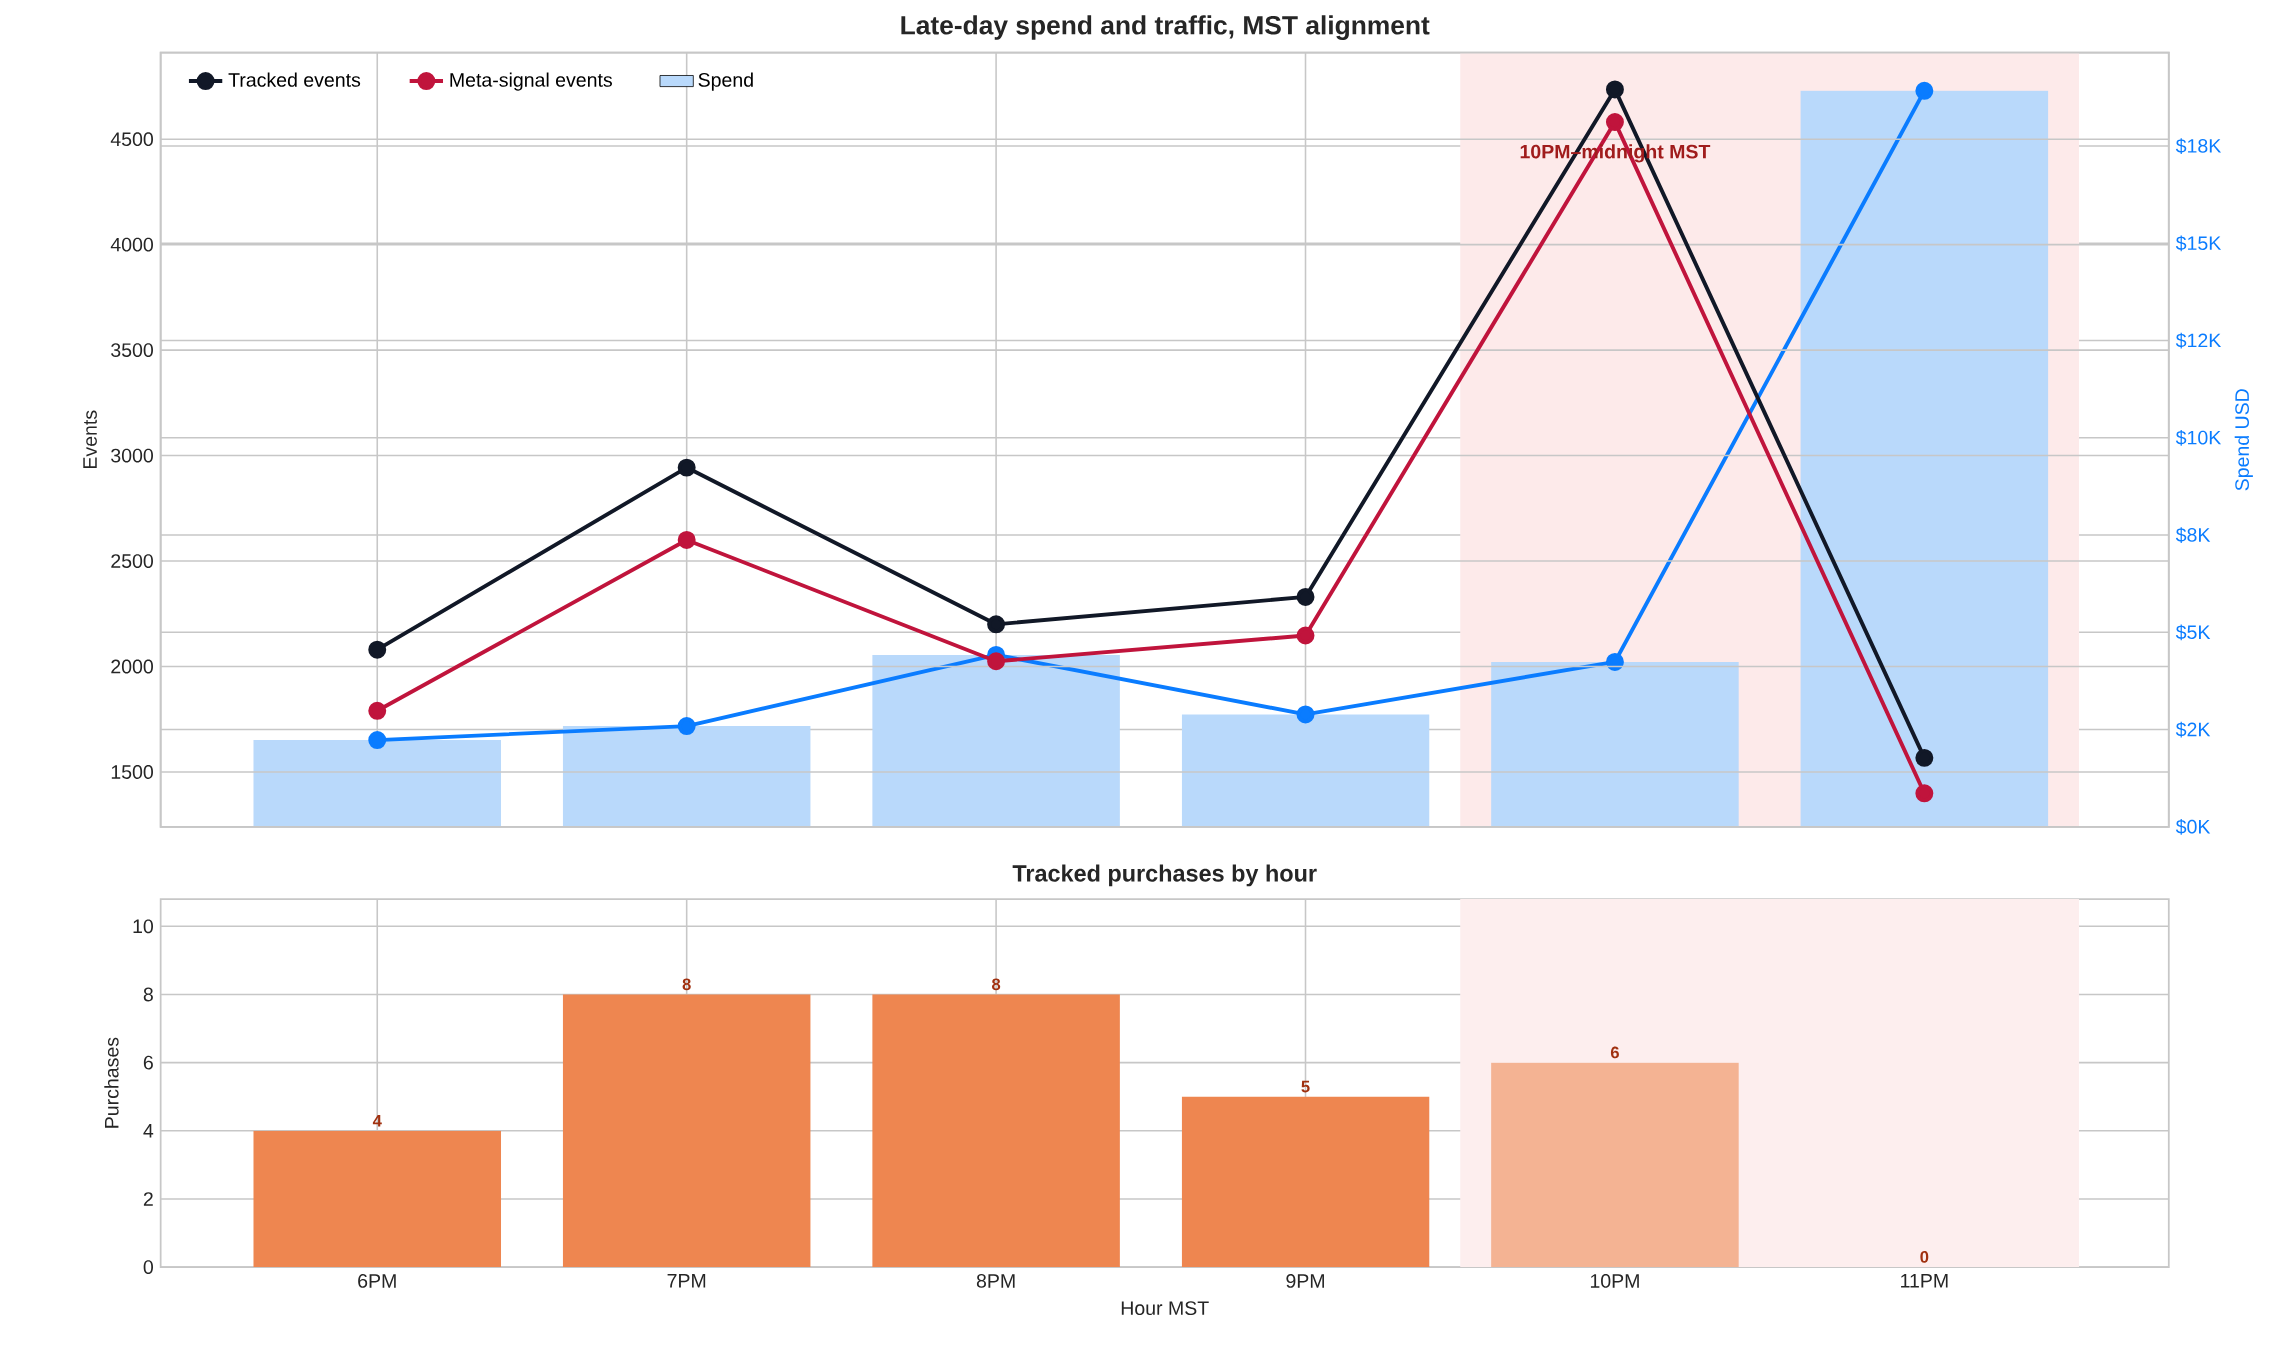 The height and width of the screenshot is (1346, 2281). What do you see at coordinates (2243, 440) in the screenshot?
I see `y2-axis-title: Spend USD` at bounding box center [2243, 440].